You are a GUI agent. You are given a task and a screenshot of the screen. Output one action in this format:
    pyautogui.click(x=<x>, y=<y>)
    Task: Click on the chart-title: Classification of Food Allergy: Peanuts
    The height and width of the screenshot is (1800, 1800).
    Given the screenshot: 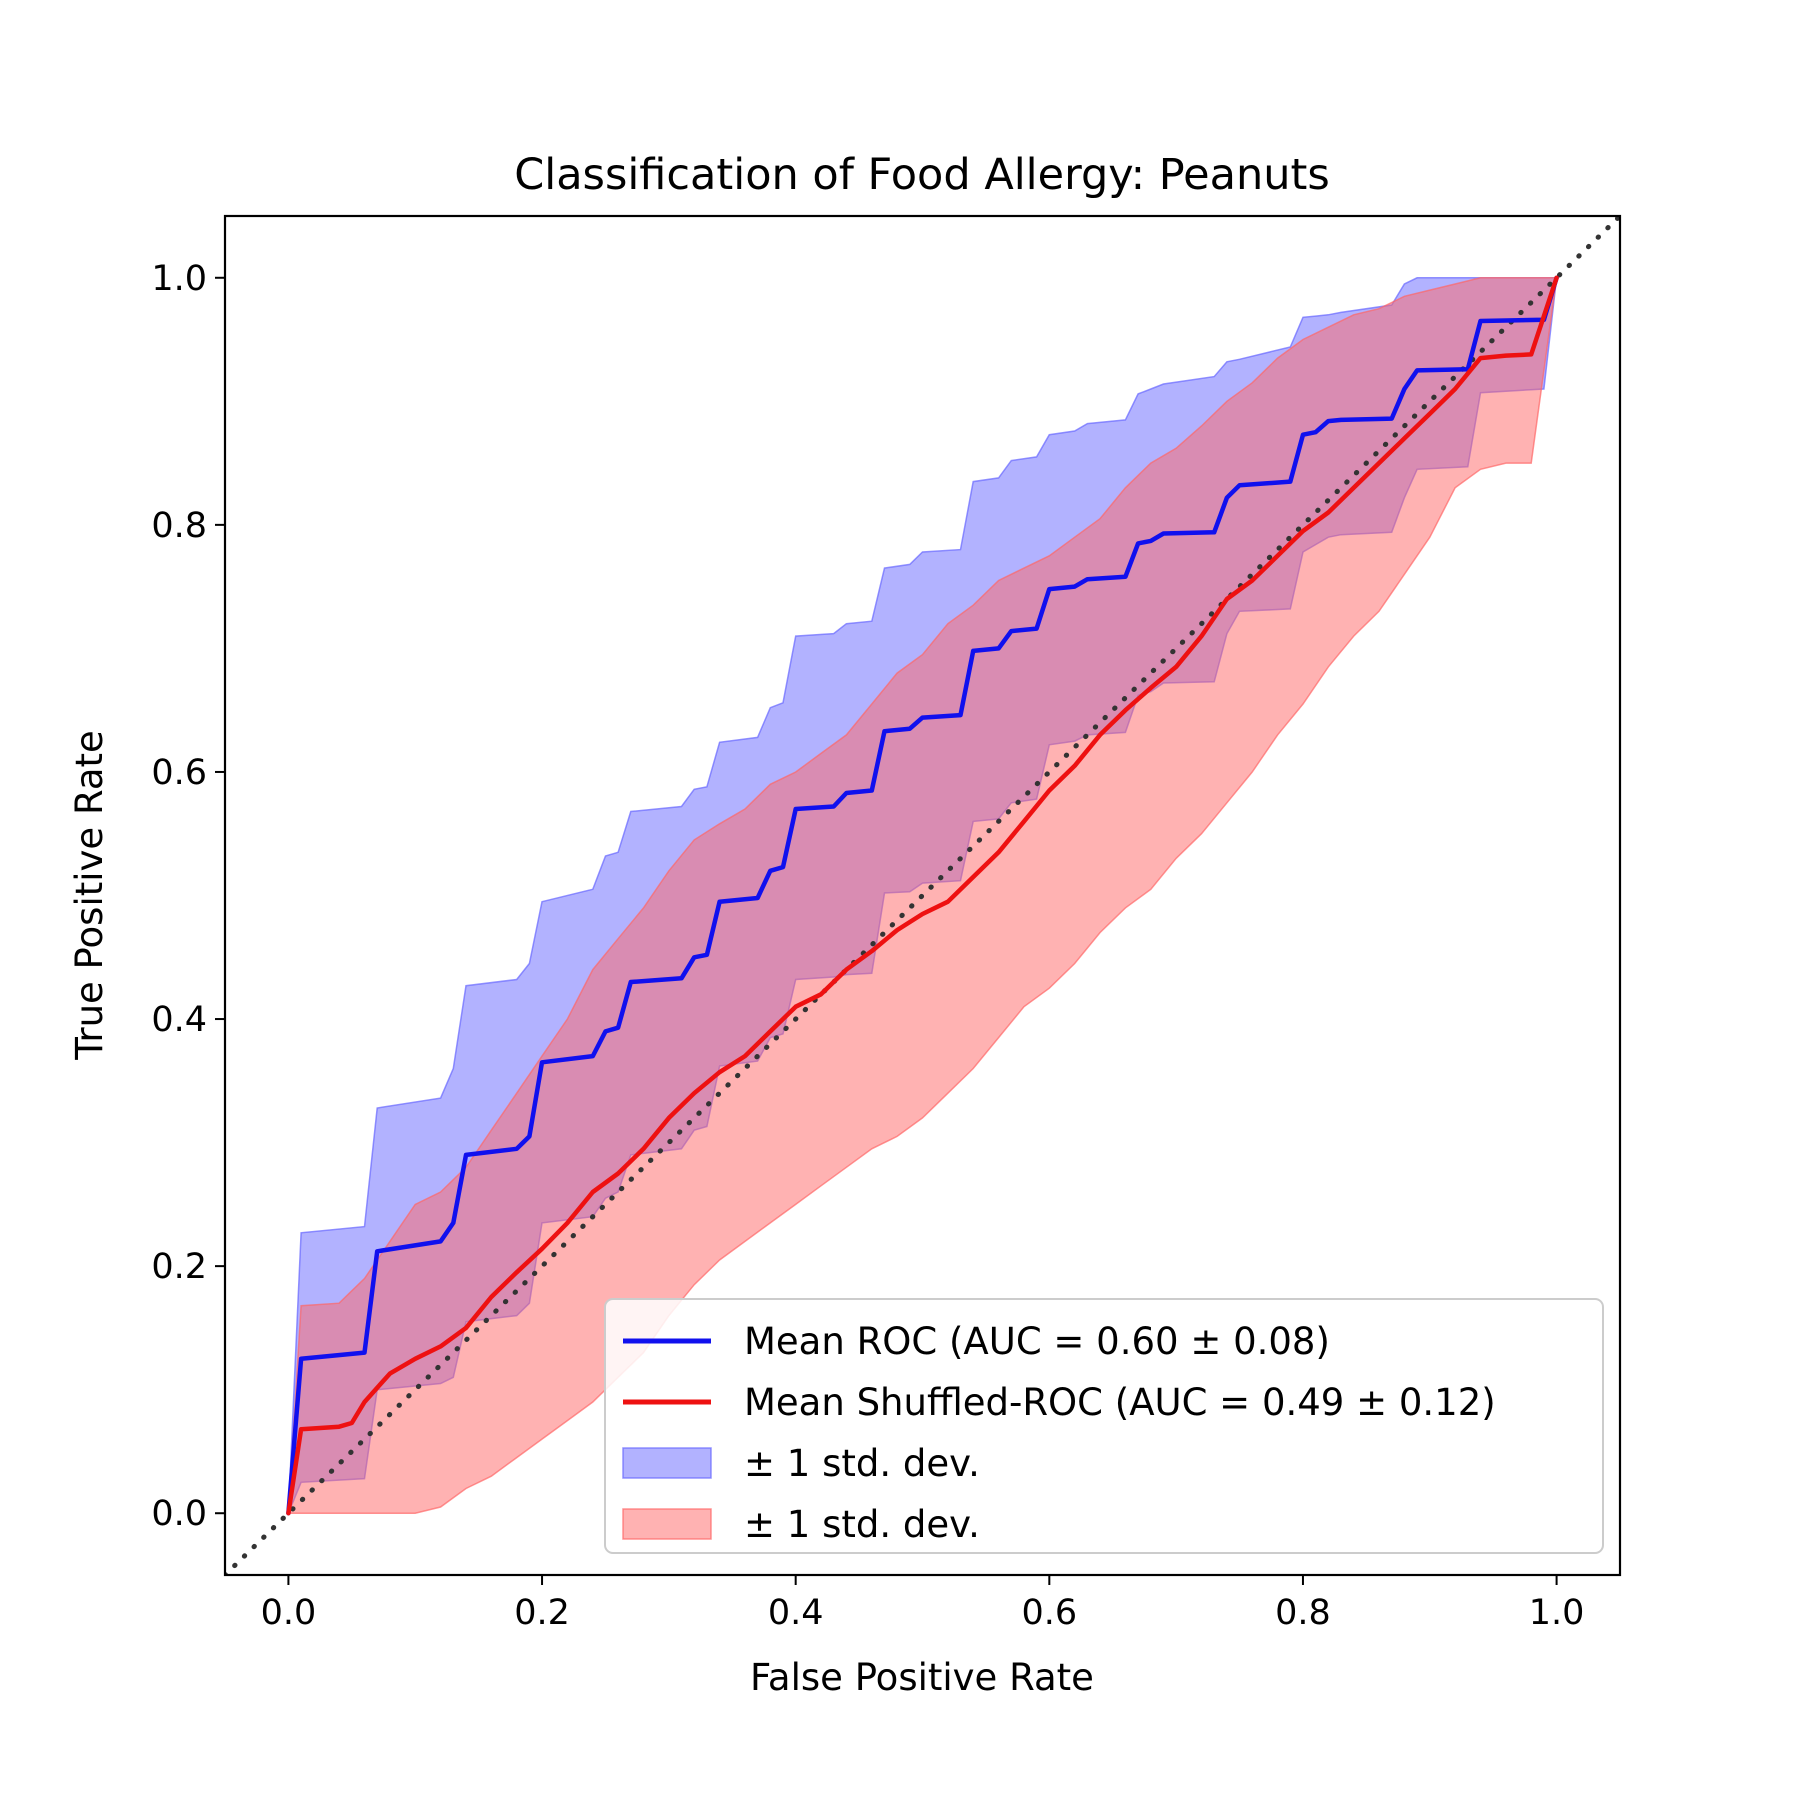 What is the action you would take?
    pyautogui.click(x=922, y=175)
    